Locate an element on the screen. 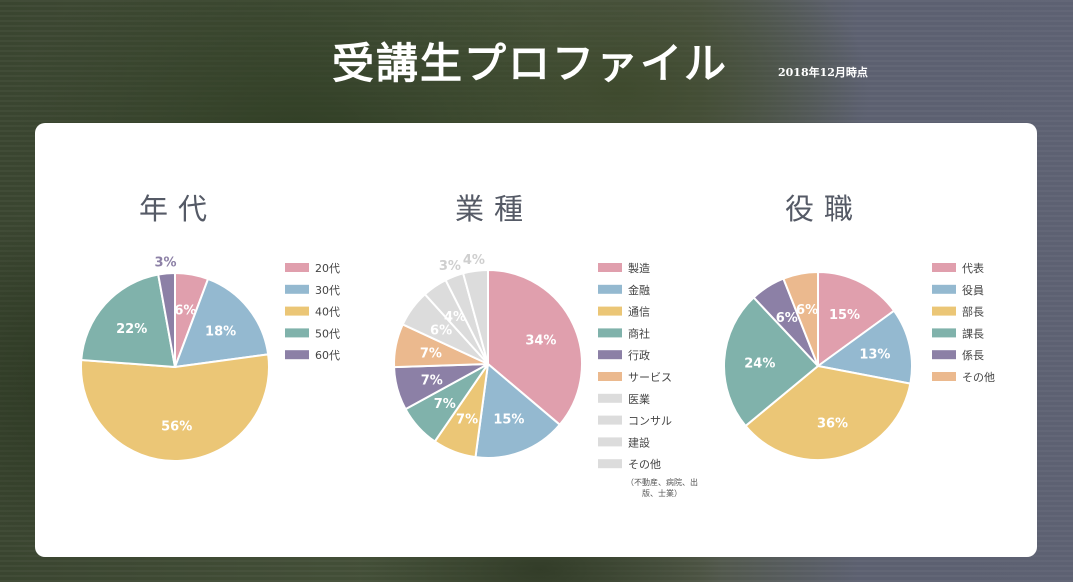 Image resolution: width=1073 pixels, height=582 pixels. legend-label-industry-1: 金融 is located at coordinates (639, 290).